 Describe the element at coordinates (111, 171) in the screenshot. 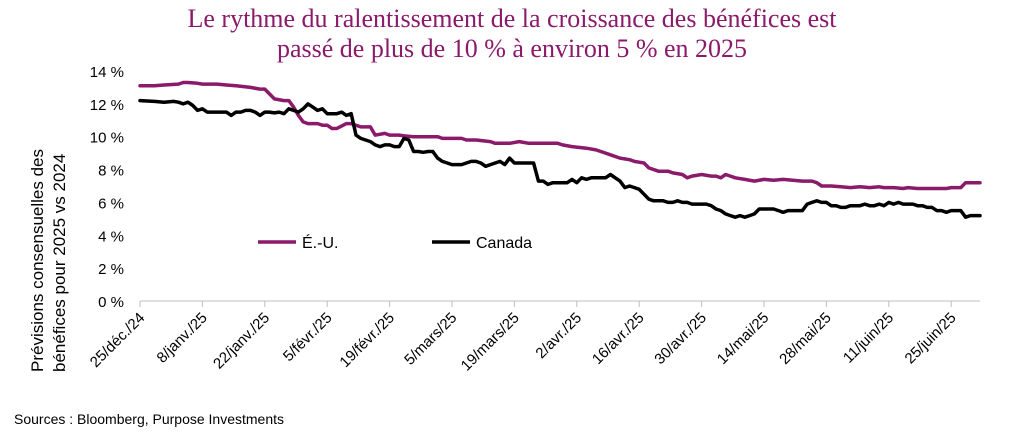

I see `y-tick-label: 8 %` at that location.